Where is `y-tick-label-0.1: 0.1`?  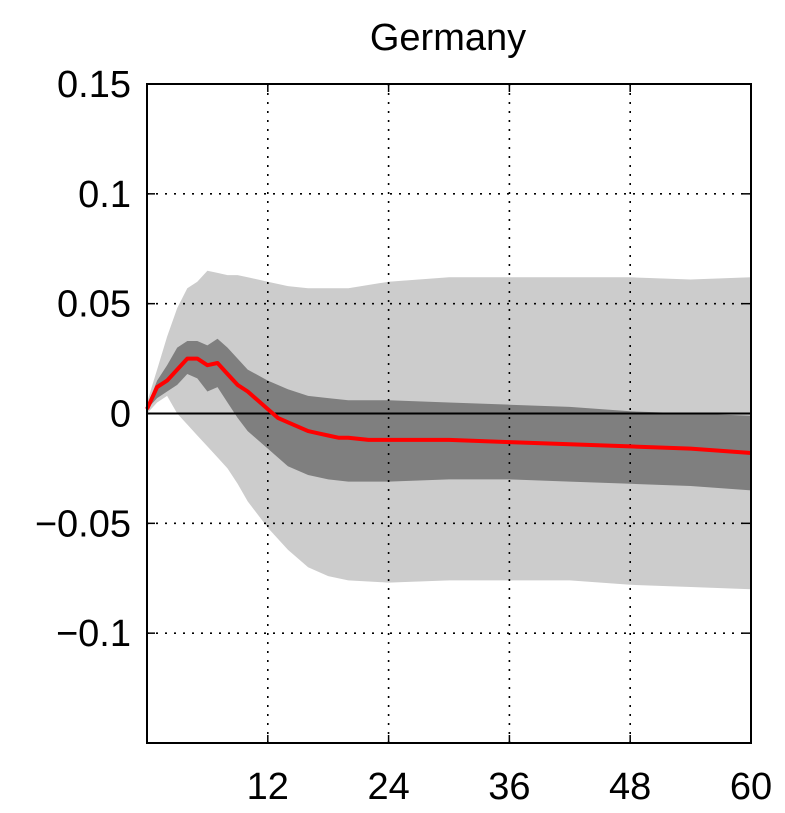 y-tick-label-0.1: 0.1 is located at coordinates (104, 195).